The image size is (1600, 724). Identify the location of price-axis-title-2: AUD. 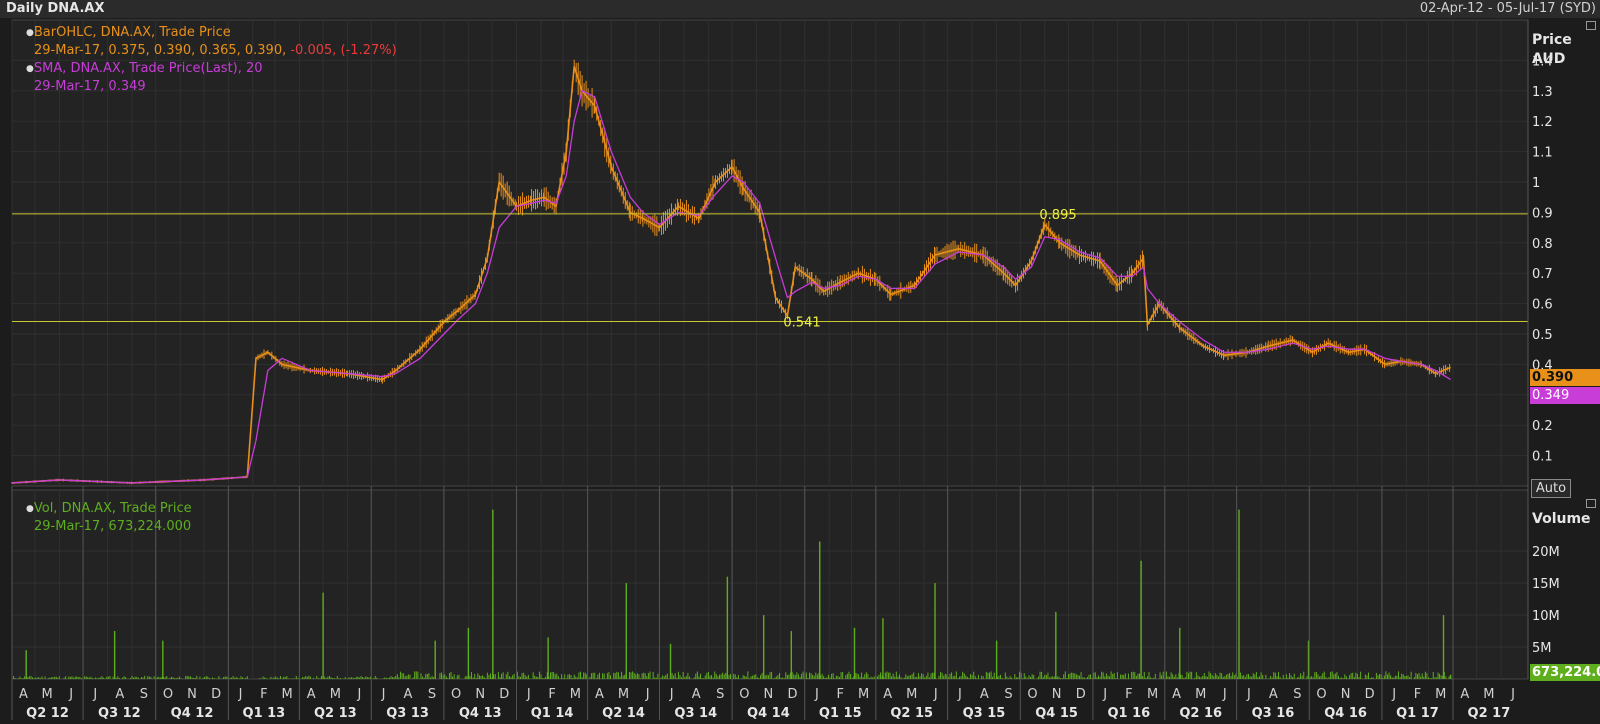
(1548, 59).